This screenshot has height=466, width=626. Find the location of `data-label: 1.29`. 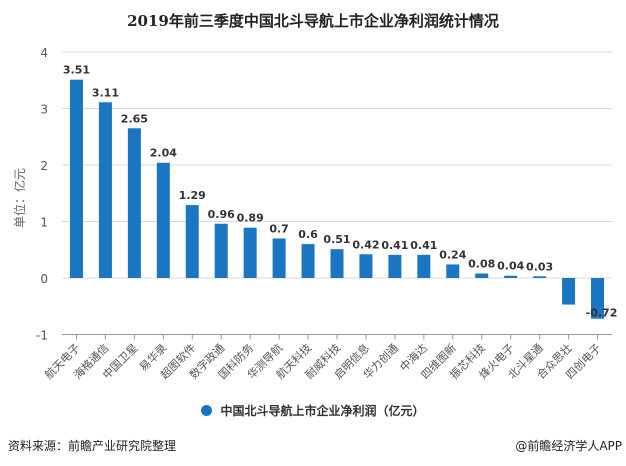

data-label: 1.29 is located at coordinates (192, 195).